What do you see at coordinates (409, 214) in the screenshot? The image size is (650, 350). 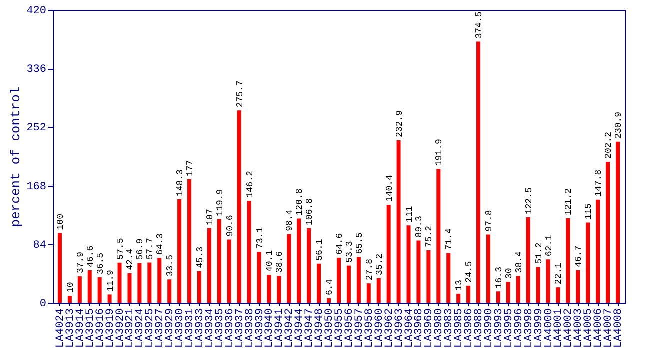 I see `data-label: 111` at bounding box center [409, 214].